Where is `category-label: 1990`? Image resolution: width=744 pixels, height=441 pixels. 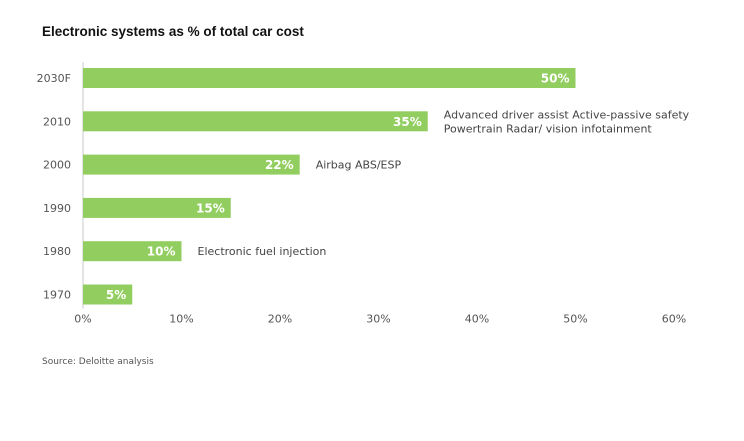 category-label: 1990 is located at coordinates (57, 208).